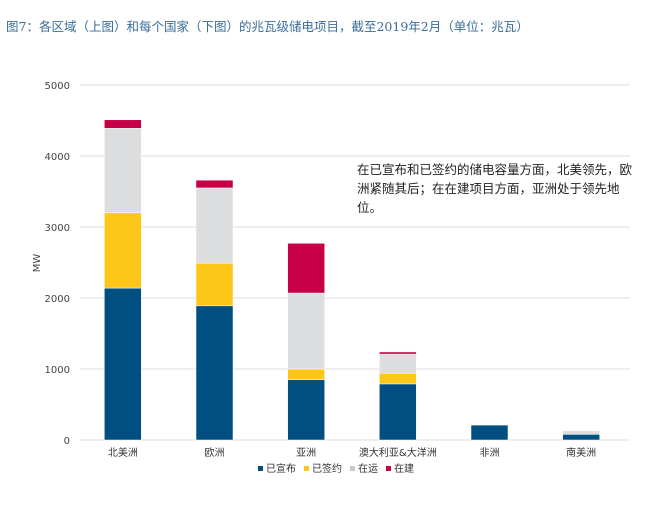  Describe the element at coordinates (37, 263) in the screenshot. I see `y-axis-label: MW` at that location.